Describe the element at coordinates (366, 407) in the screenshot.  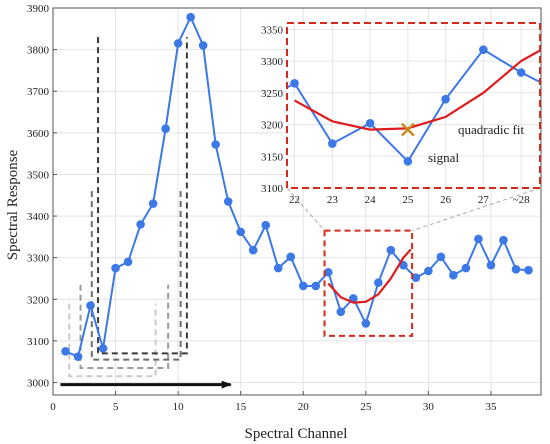
I see `x-tick-label: 25` at that location.